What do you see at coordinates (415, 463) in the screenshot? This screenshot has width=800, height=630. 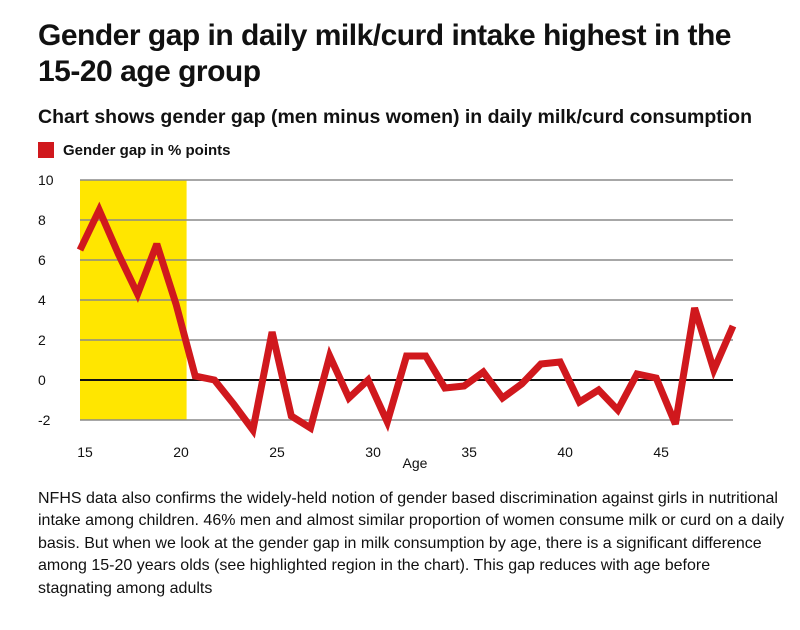 I see `x-axis-label: Age` at bounding box center [415, 463].